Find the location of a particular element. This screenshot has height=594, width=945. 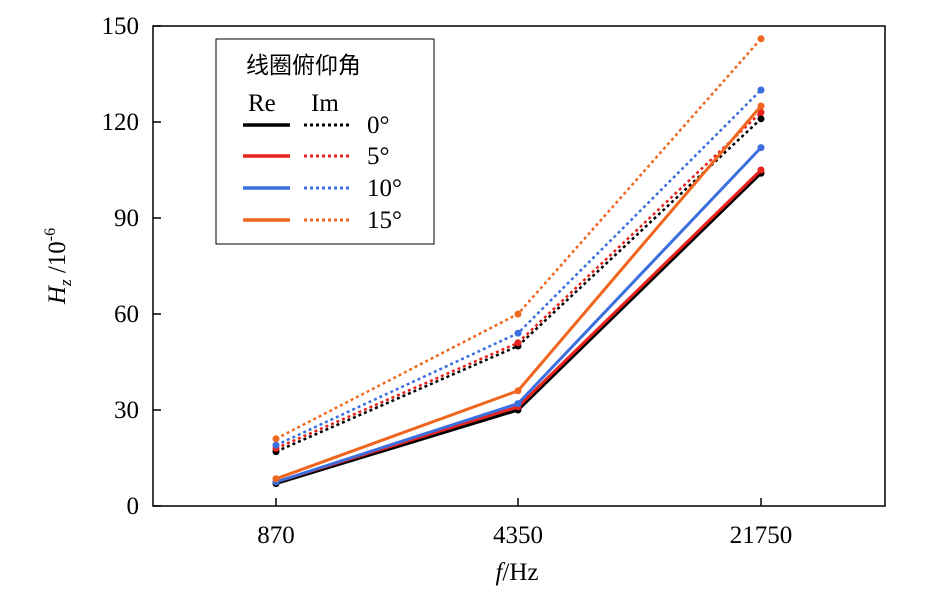

legend-entry-label: 10° is located at coordinates (384, 188).